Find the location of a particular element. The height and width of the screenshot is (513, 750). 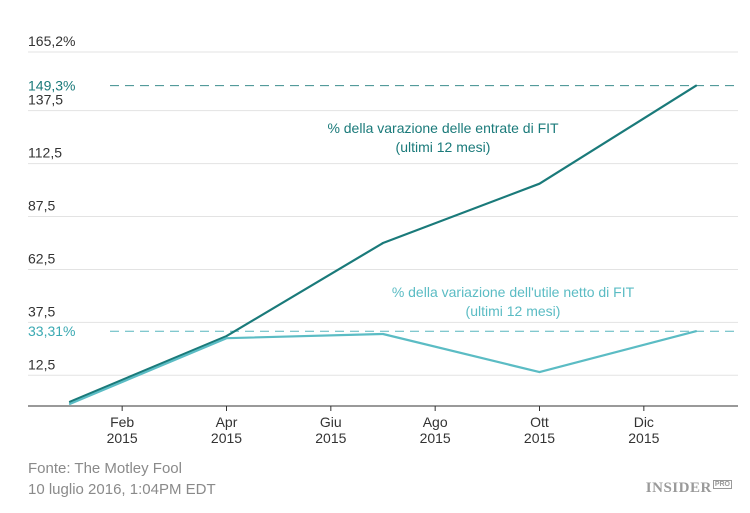

reference-value-label: 149,3% is located at coordinates (51, 86).